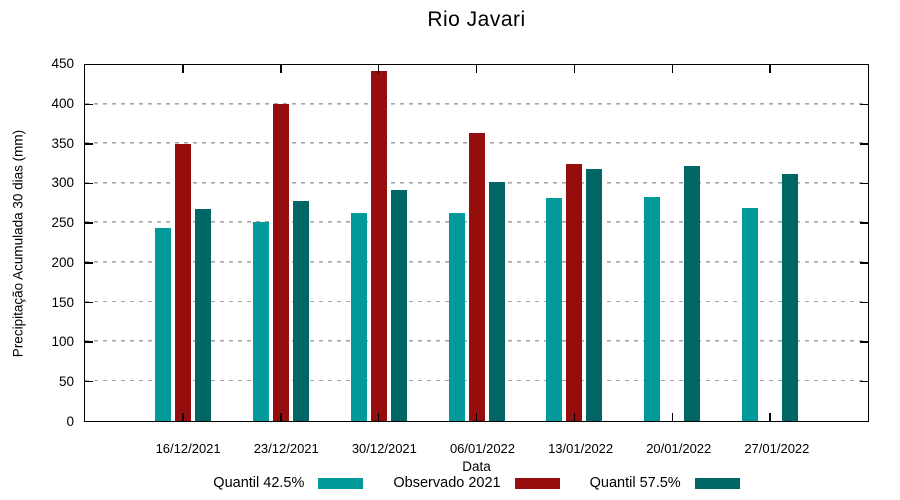  I want to click on y-tick-label: 350, so click(62, 143).